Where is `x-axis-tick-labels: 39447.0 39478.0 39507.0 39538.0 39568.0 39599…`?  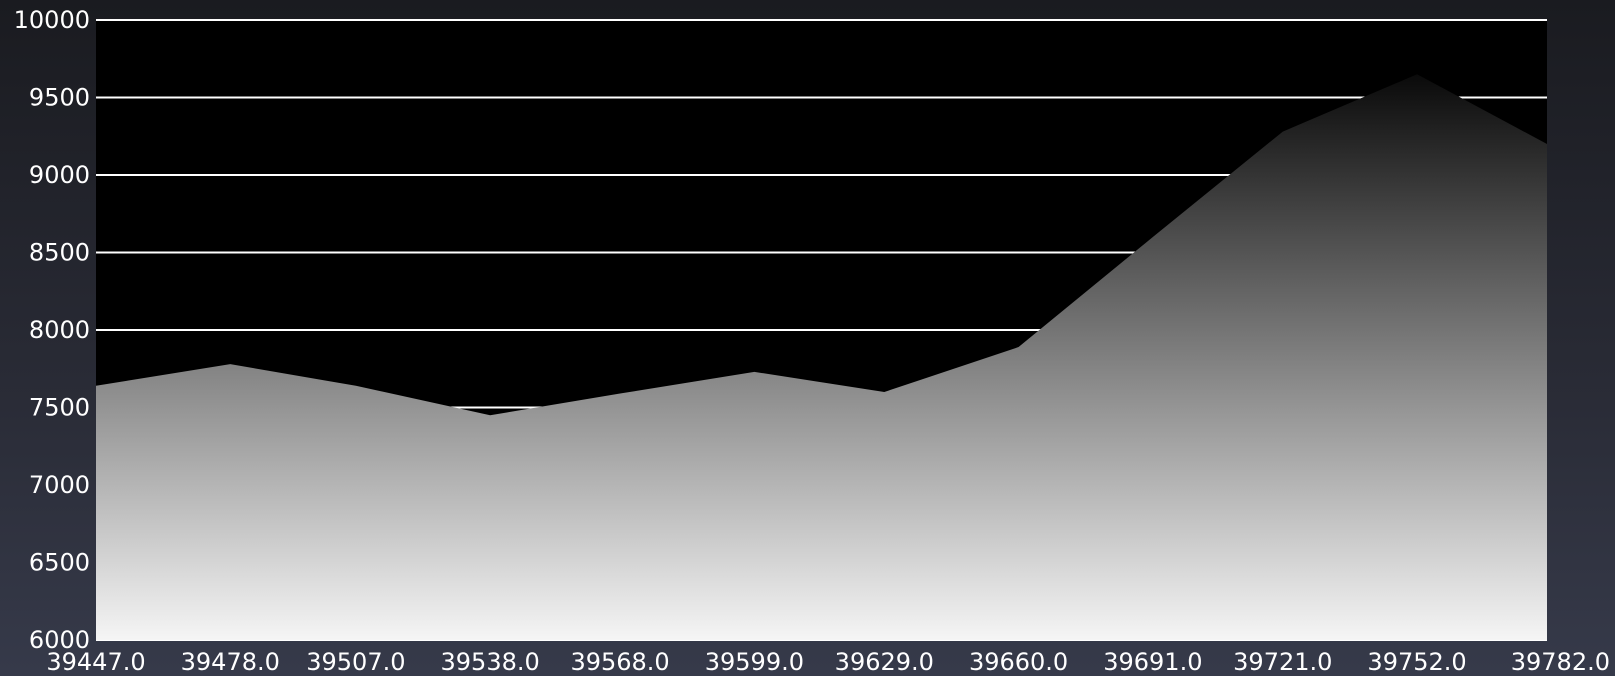 x-axis-tick-labels: 39447.0 39478.0 39507.0 39538.0 39568.0 39599… is located at coordinates (828, 662).